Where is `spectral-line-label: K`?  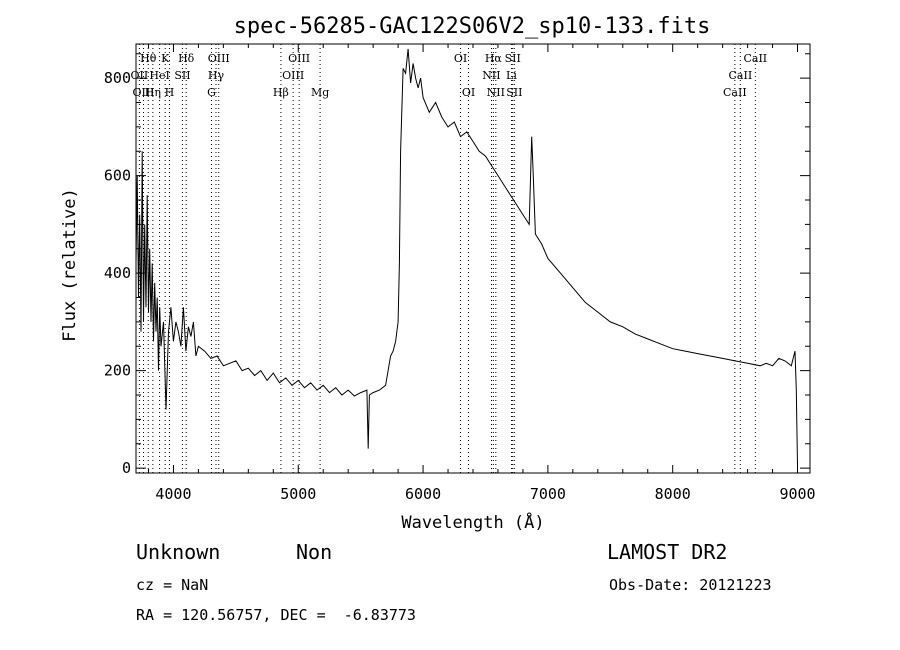 spectral-line-label: K is located at coordinates (165, 58).